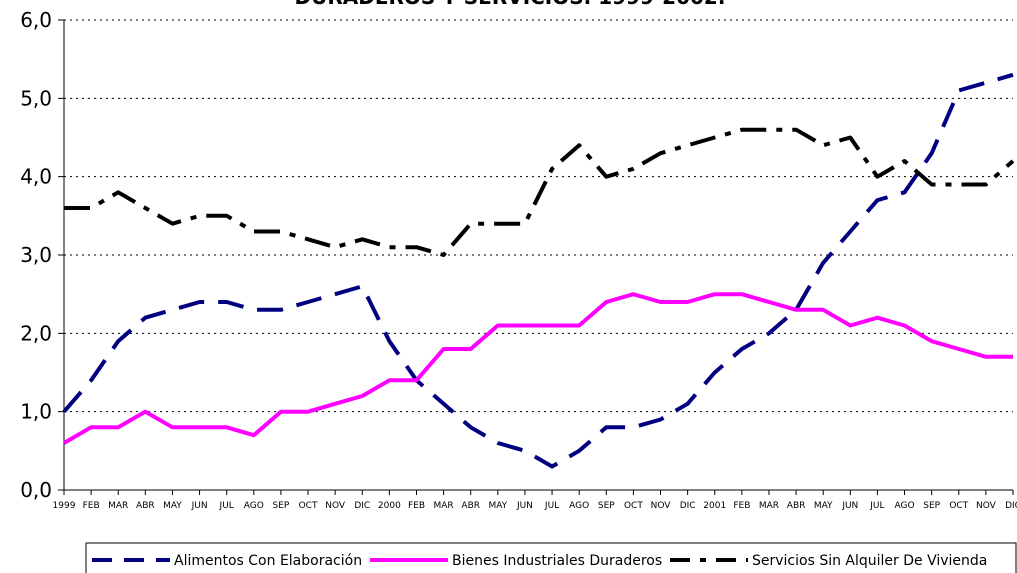 The height and width of the screenshot is (573, 1017). What do you see at coordinates (510, 4) in the screenshot?
I see `chart-title: DURADEROS Y SERVICIOS. 1999-2002.` at bounding box center [510, 4].